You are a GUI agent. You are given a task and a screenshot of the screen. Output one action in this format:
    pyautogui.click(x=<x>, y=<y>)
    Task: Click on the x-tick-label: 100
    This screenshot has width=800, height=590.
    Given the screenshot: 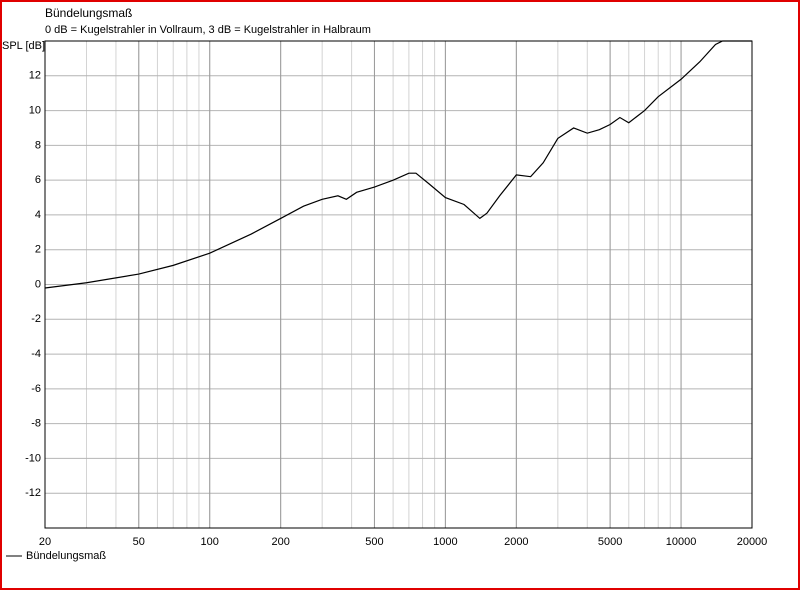 What is the action you would take?
    pyautogui.click(x=210, y=542)
    